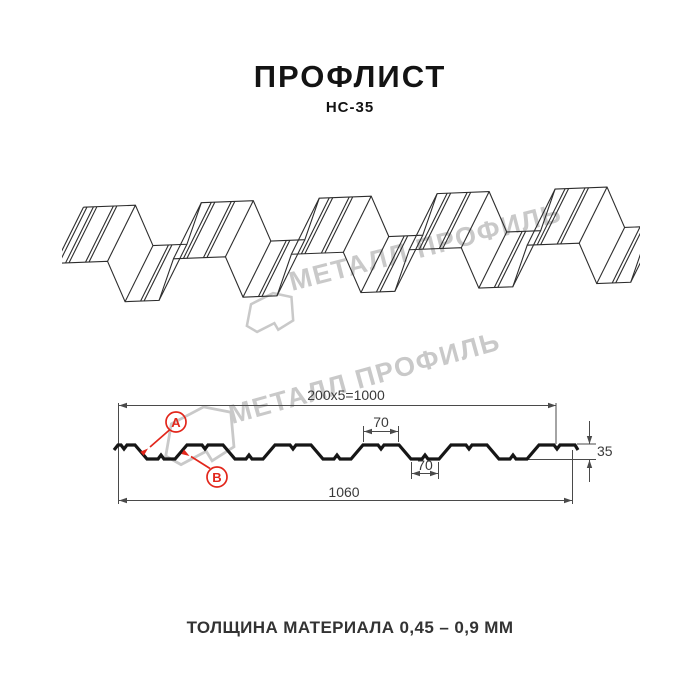 This screenshot has height=700, width=700. What do you see at coordinates (343, 492) in the screenshot?
I see `dim-overall-width: 1060` at bounding box center [343, 492].